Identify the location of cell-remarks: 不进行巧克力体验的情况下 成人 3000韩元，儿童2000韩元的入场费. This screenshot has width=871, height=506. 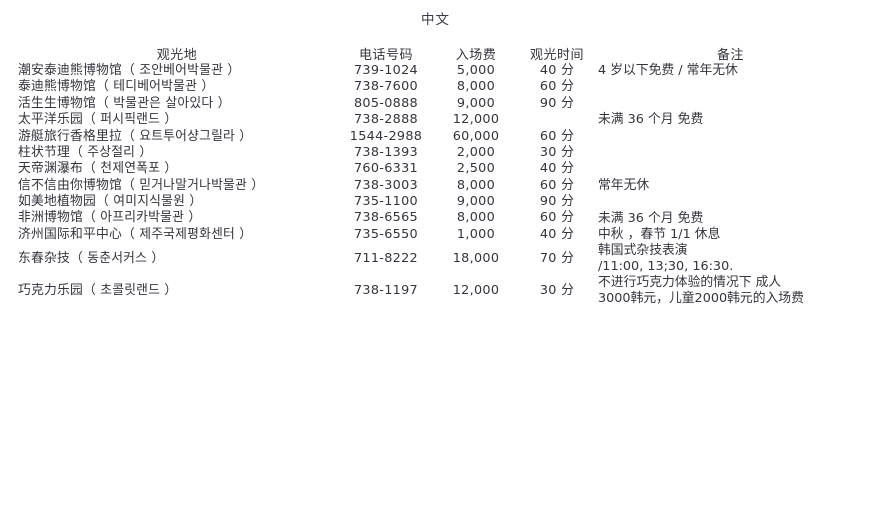
(701, 291).